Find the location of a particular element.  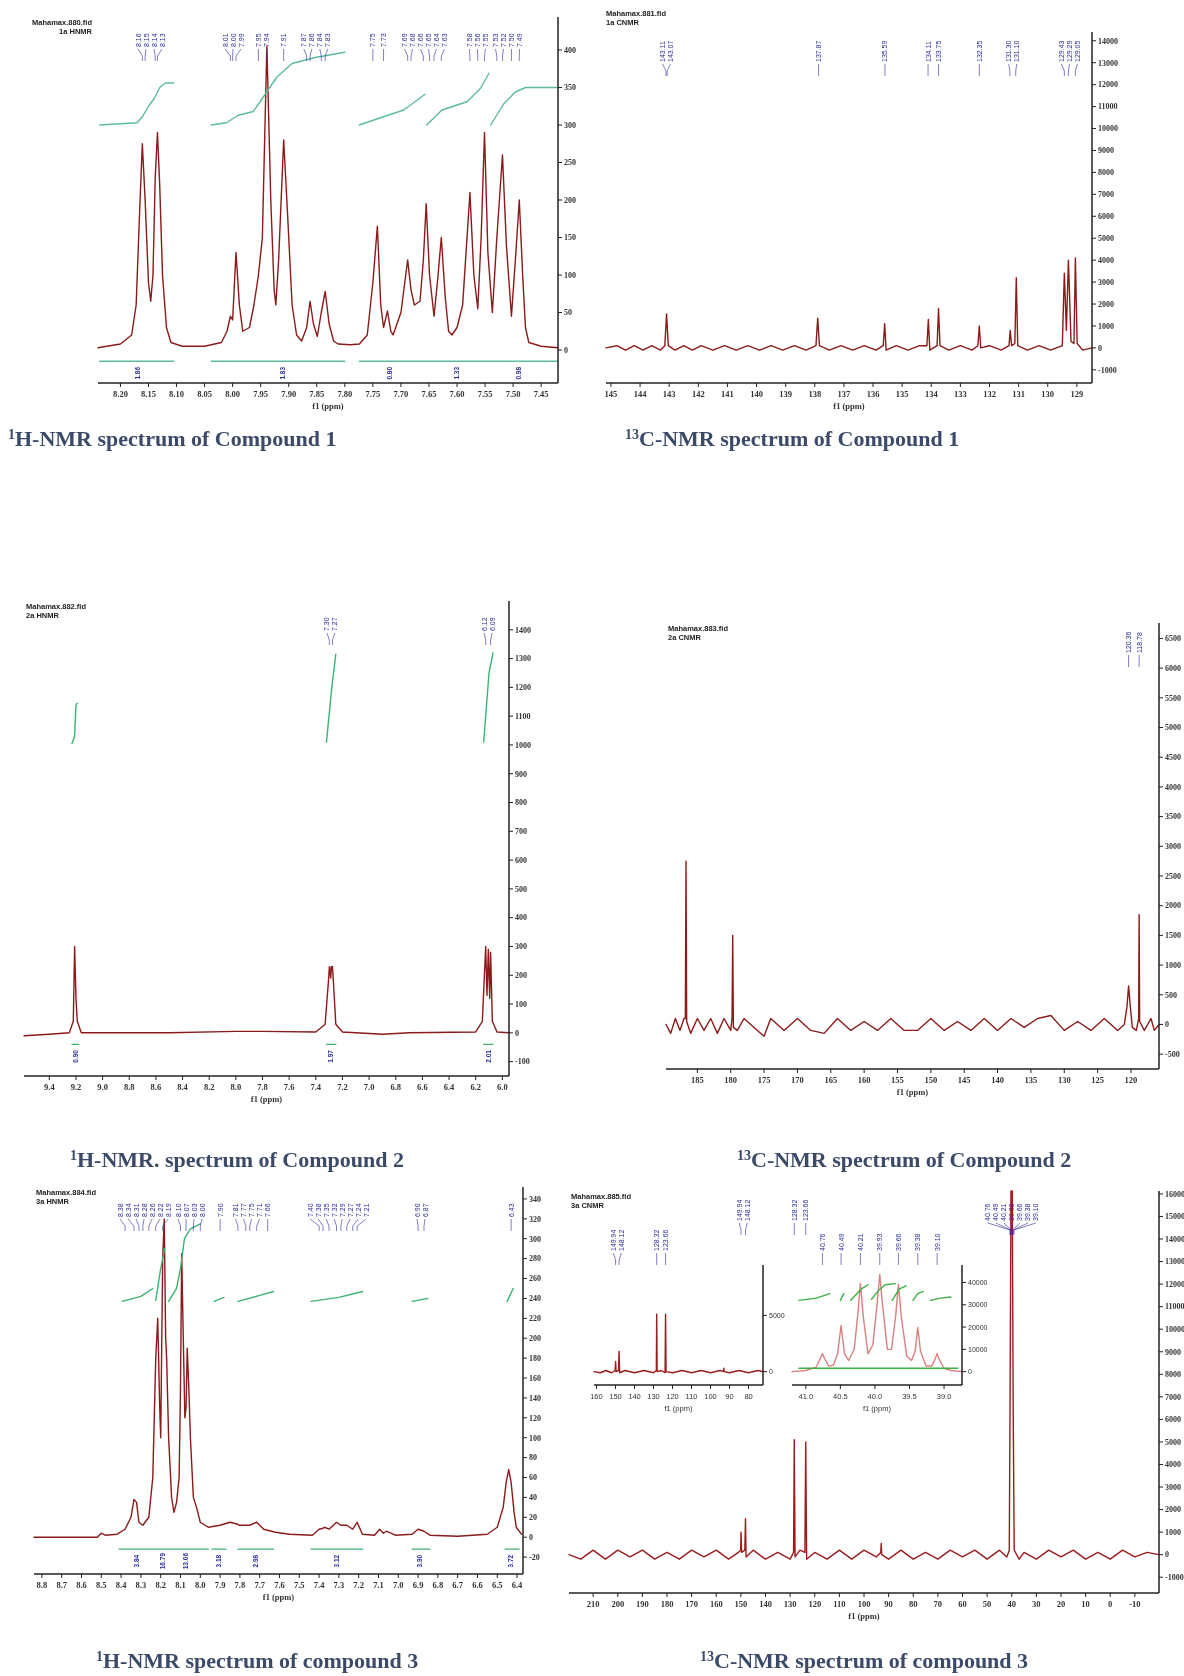

y-tick-label: 2500 is located at coordinates (1173, 876).